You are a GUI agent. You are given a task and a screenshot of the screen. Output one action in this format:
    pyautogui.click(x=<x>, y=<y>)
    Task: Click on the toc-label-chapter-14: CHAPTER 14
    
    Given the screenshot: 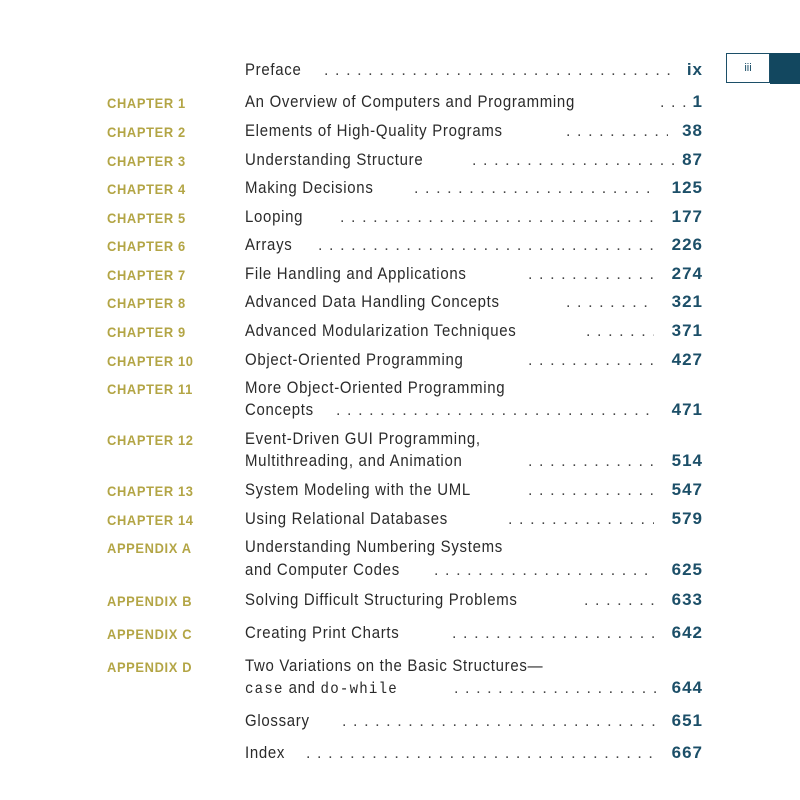 What is the action you would take?
    pyautogui.click(x=150, y=520)
    